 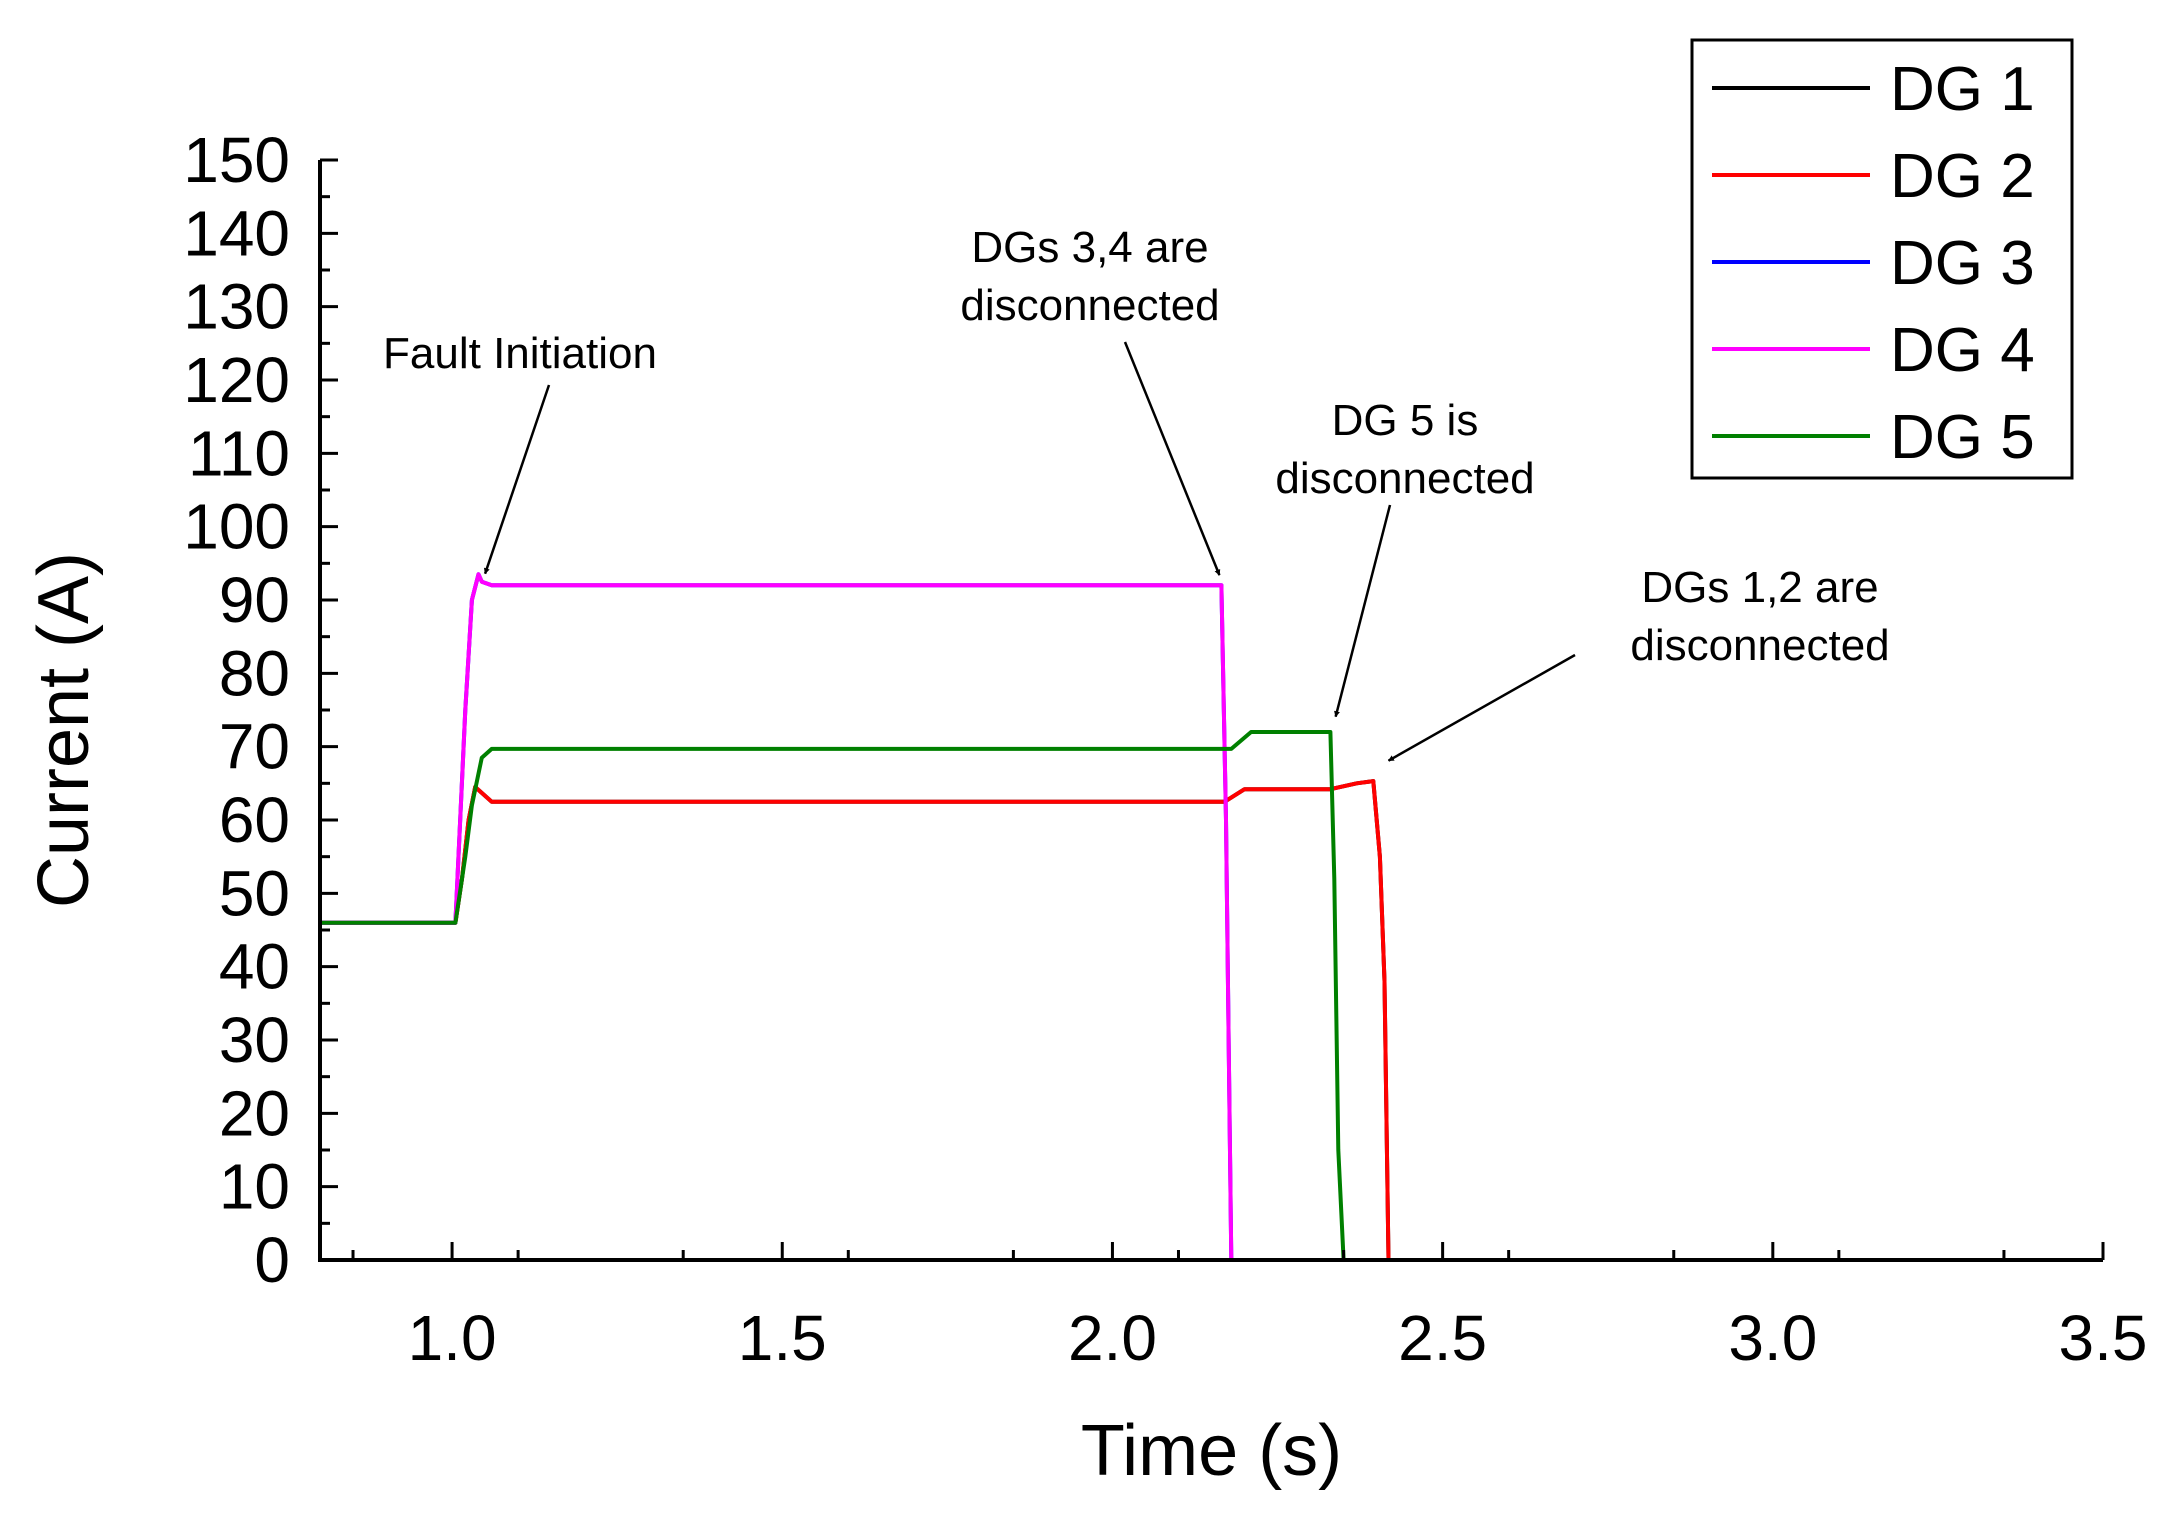 What do you see at coordinates (1962, 350) in the screenshot?
I see `legend-label: DG 4` at bounding box center [1962, 350].